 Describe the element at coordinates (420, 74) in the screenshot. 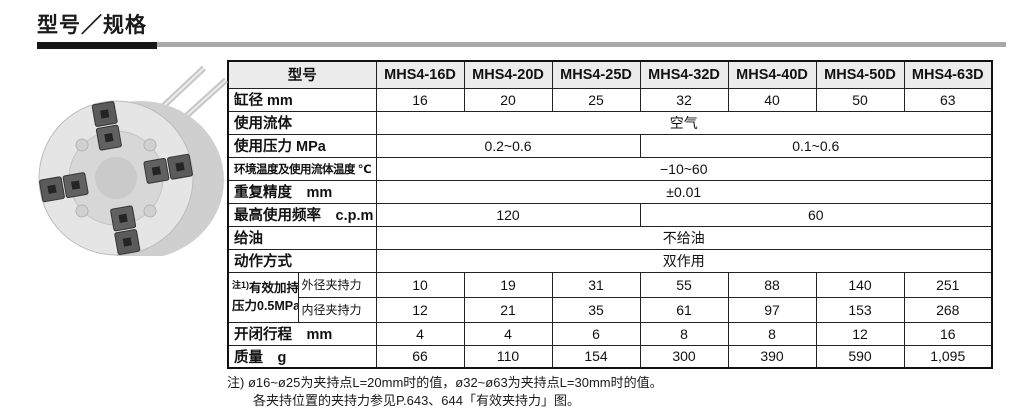

I see `model-header-cell: MHS4-16D` at that location.